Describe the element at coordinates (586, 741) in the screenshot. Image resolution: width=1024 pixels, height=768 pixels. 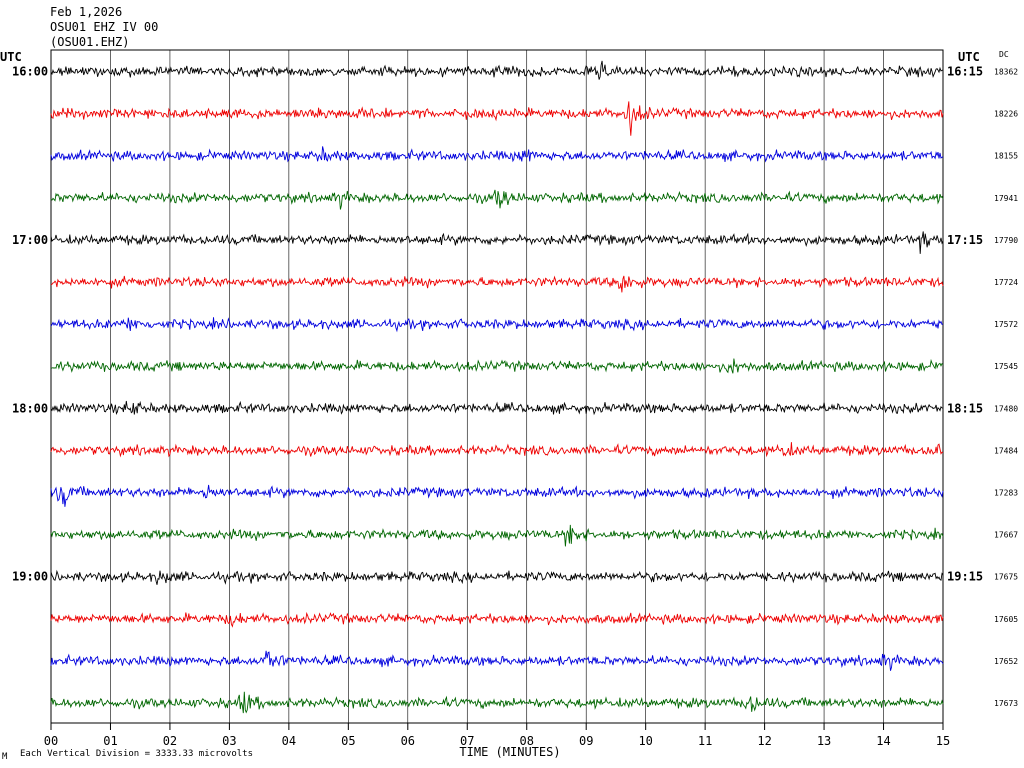
I see `x-tick-label: 09` at that location.